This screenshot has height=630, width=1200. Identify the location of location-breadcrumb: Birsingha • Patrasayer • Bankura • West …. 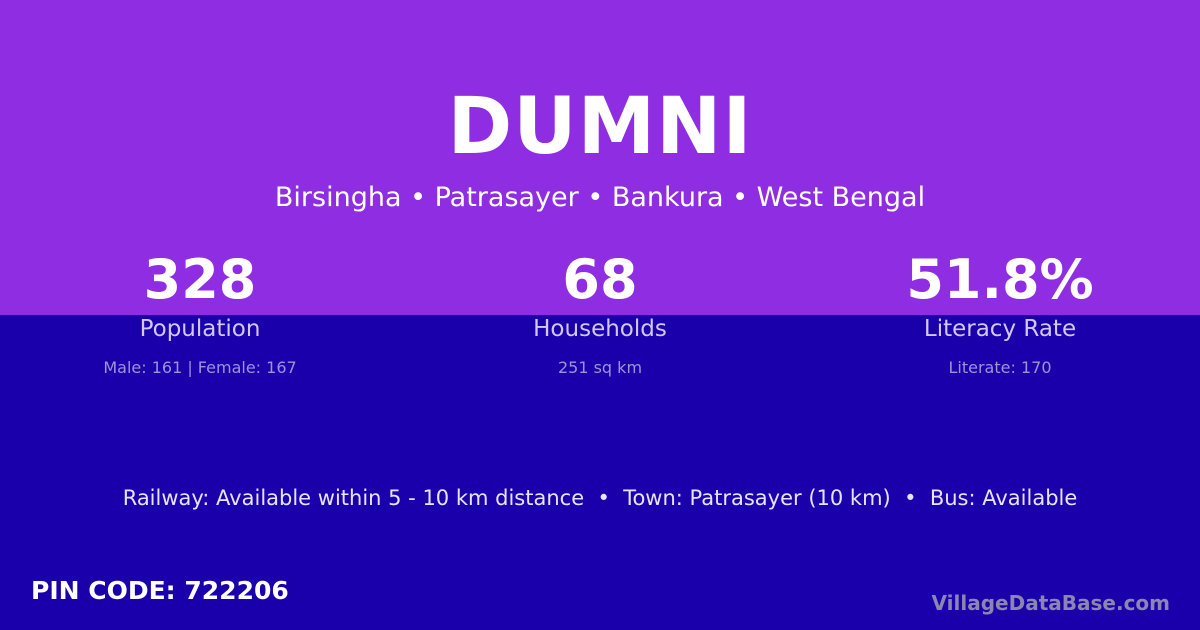
(600, 197).